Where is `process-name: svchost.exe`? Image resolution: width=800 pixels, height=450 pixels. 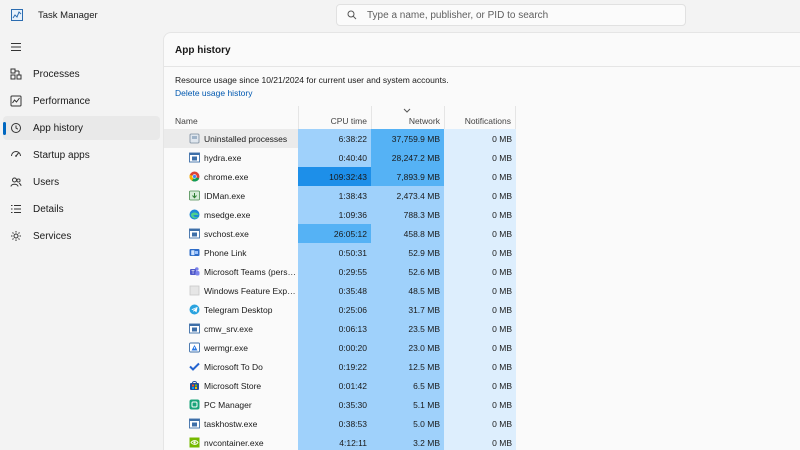
process-name: svchost.exe is located at coordinates (226, 234).